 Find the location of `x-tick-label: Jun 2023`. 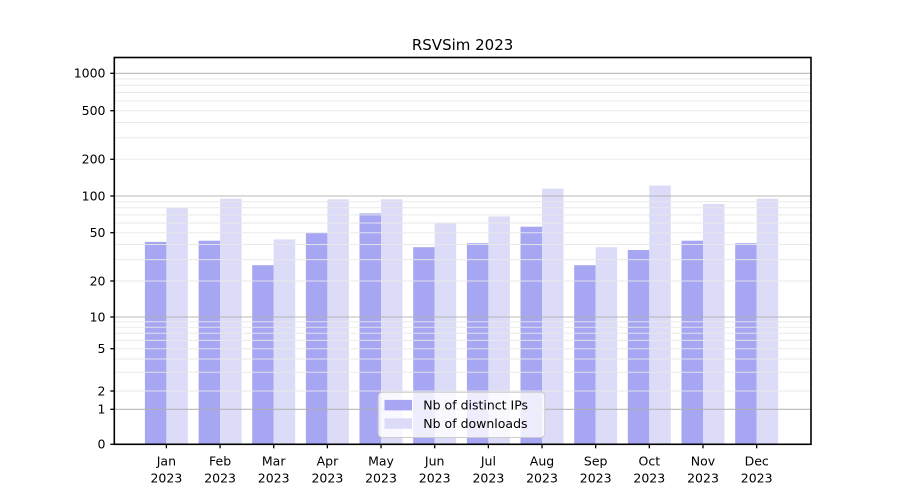

x-tick-label: Jun 2023 is located at coordinates (435, 470).